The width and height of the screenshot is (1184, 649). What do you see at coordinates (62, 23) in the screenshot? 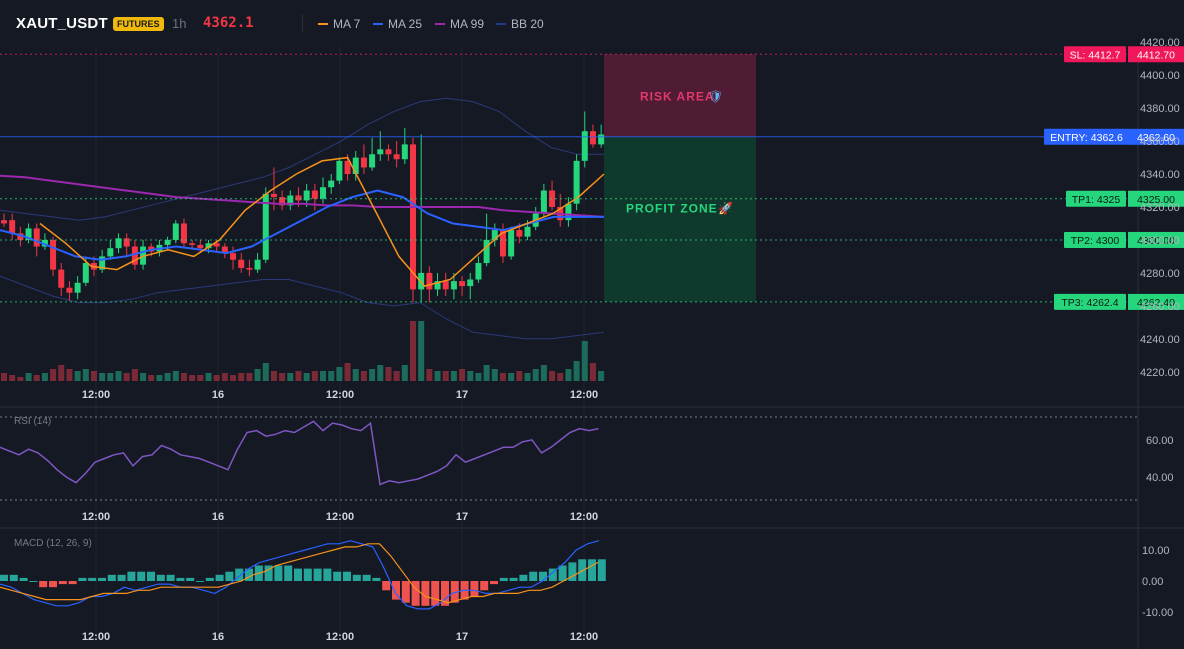
I see `symbol-name: XAUT_USDT` at bounding box center [62, 23].